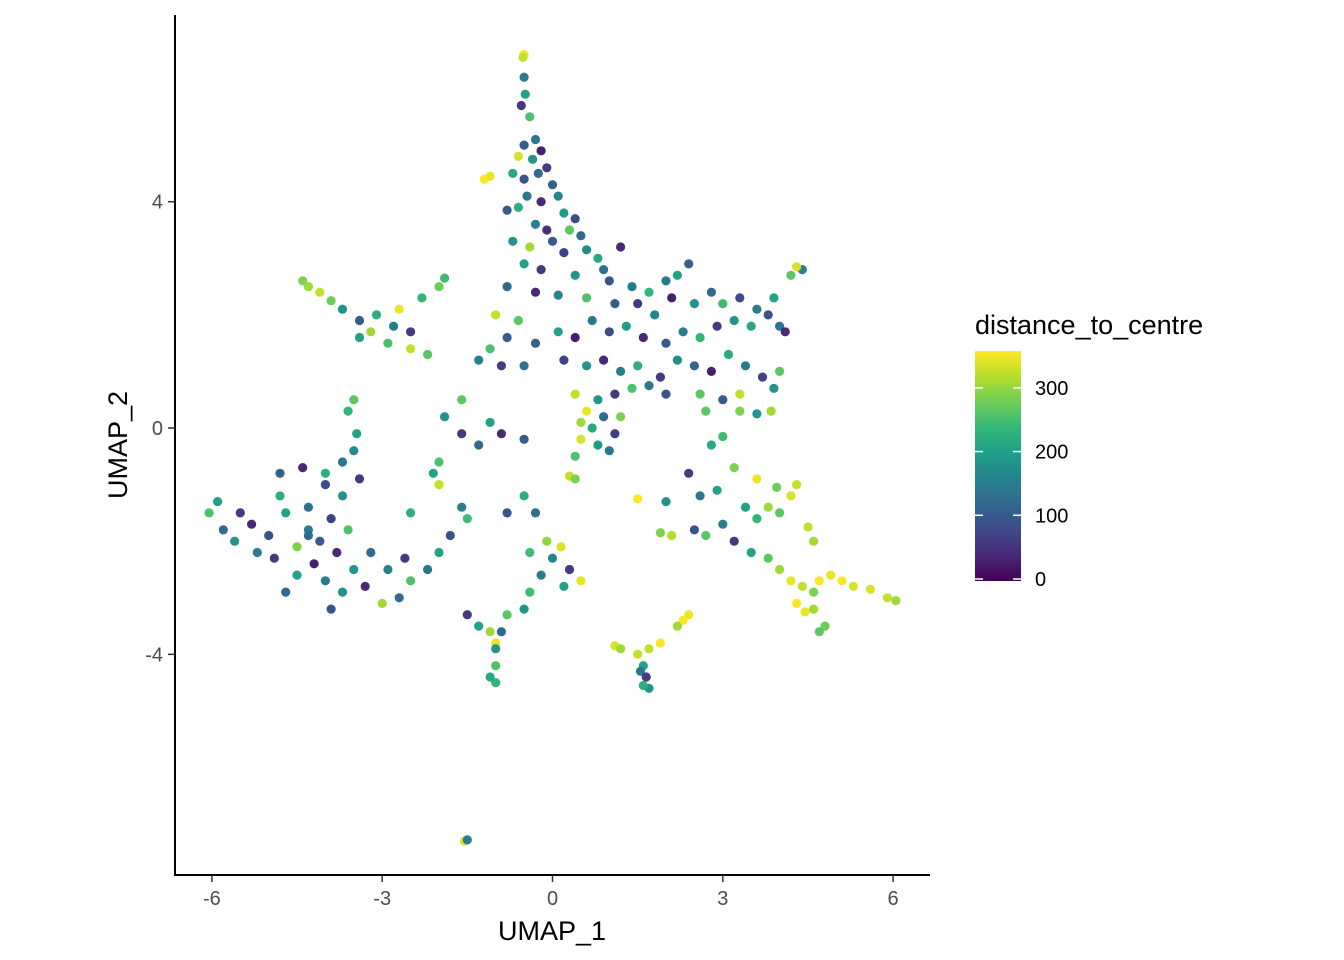 The width and height of the screenshot is (1344, 960). Describe the element at coordinates (1089, 325) in the screenshot. I see `legend-title: distance_to_centre` at that location.